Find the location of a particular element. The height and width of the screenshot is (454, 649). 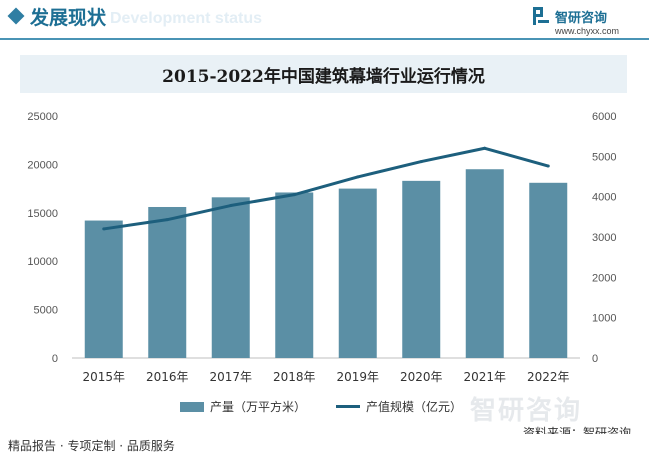

footer-text: 精品报告 · 专项定制 · 品质服务 is located at coordinates (91, 446).